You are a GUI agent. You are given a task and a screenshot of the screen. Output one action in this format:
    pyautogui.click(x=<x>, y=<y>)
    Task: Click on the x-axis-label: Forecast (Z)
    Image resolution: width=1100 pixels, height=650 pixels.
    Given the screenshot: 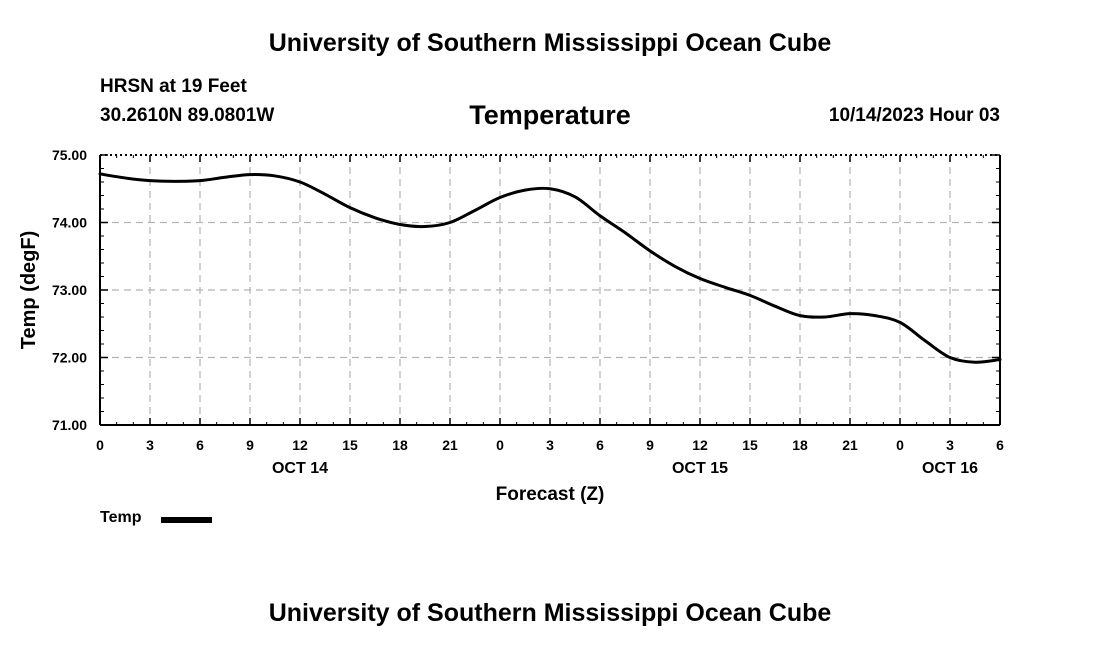 What is the action you would take?
    pyautogui.click(x=550, y=494)
    